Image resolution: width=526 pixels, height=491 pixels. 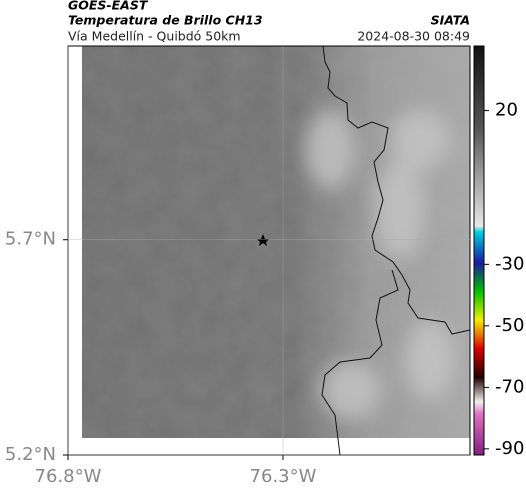 What do you see at coordinates (509, 325) in the screenshot?
I see `colorbar-tick-label: -50` at bounding box center [509, 325].